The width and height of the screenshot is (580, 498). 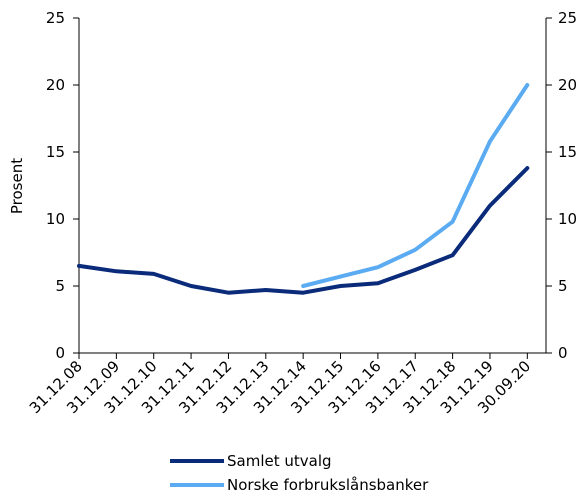 What do you see at coordinates (55, 18) in the screenshot?
I see `y-tick-label: 25` at bounding box center [55, 18].